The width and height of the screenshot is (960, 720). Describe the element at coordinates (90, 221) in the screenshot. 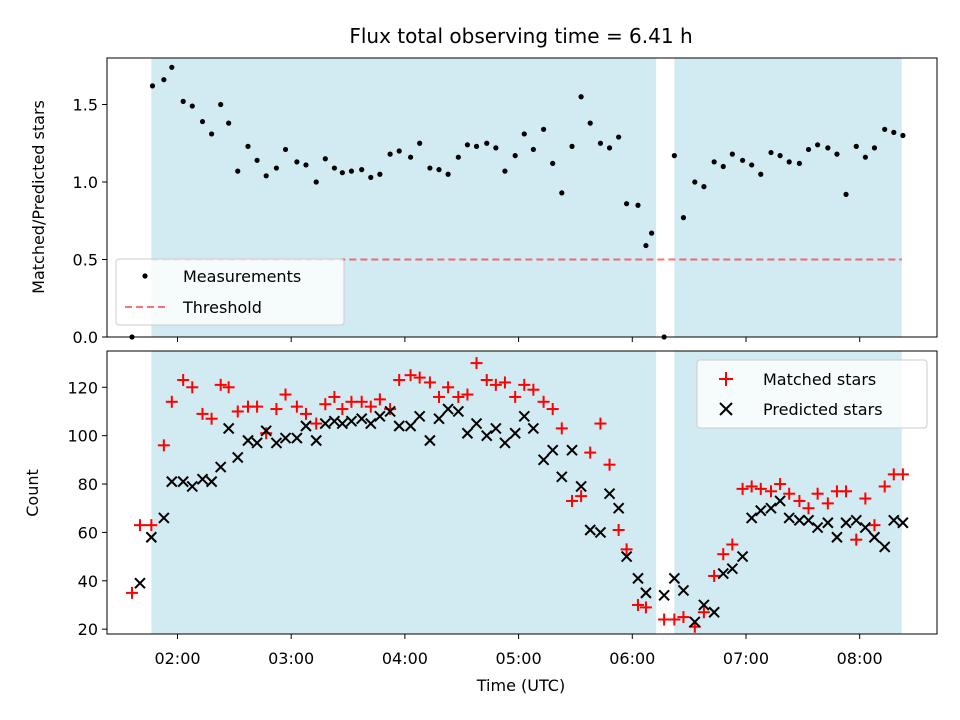

I see `top-y-ticks: 0.0 0.5 1.0 1.5` at that location.